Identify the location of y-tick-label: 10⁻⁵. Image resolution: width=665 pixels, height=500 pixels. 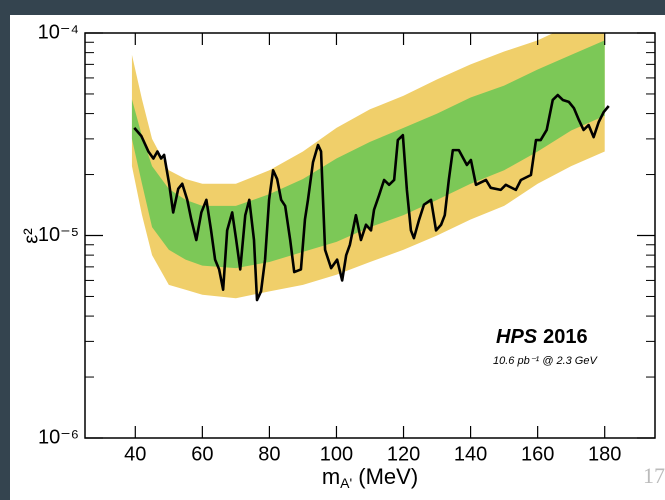
(58, 235).